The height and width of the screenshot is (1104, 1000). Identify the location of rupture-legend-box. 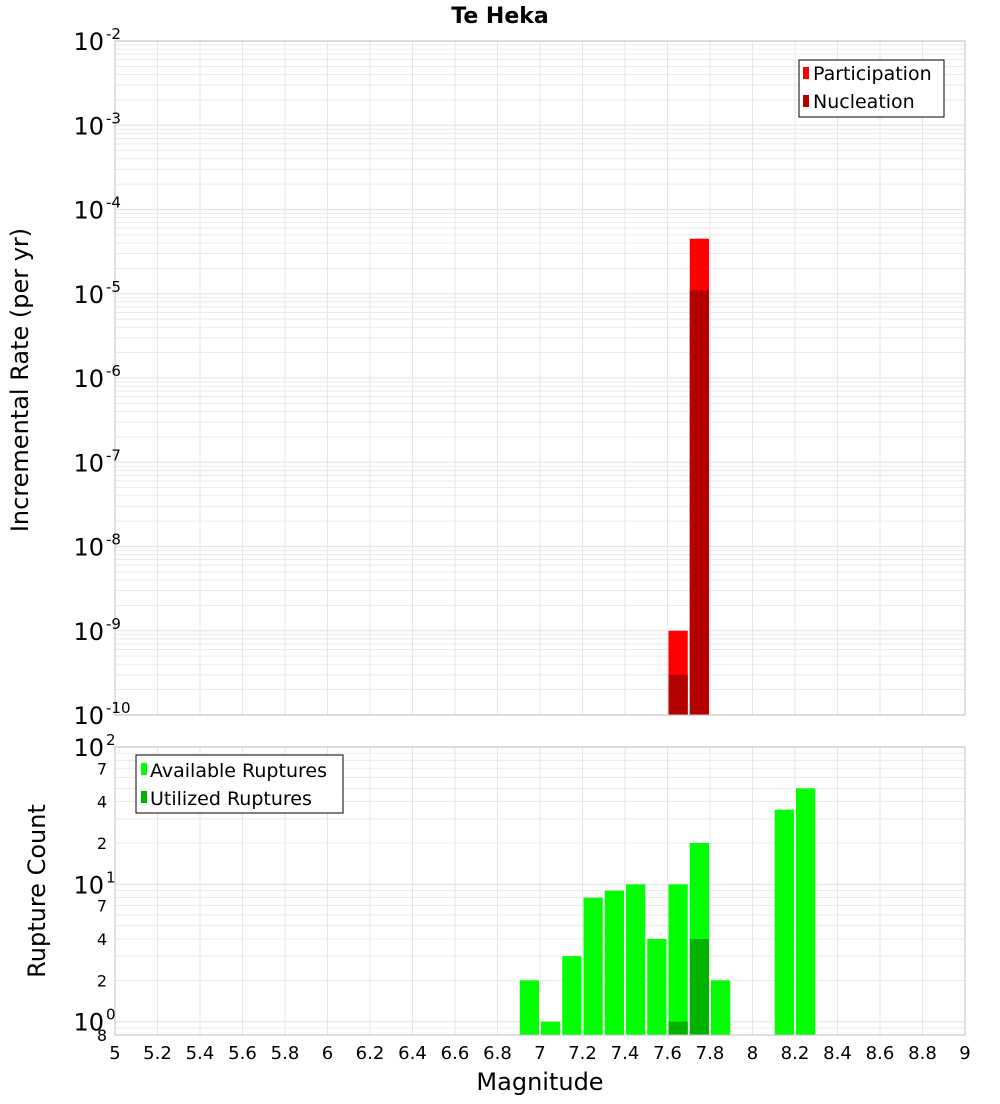
(239, 784).